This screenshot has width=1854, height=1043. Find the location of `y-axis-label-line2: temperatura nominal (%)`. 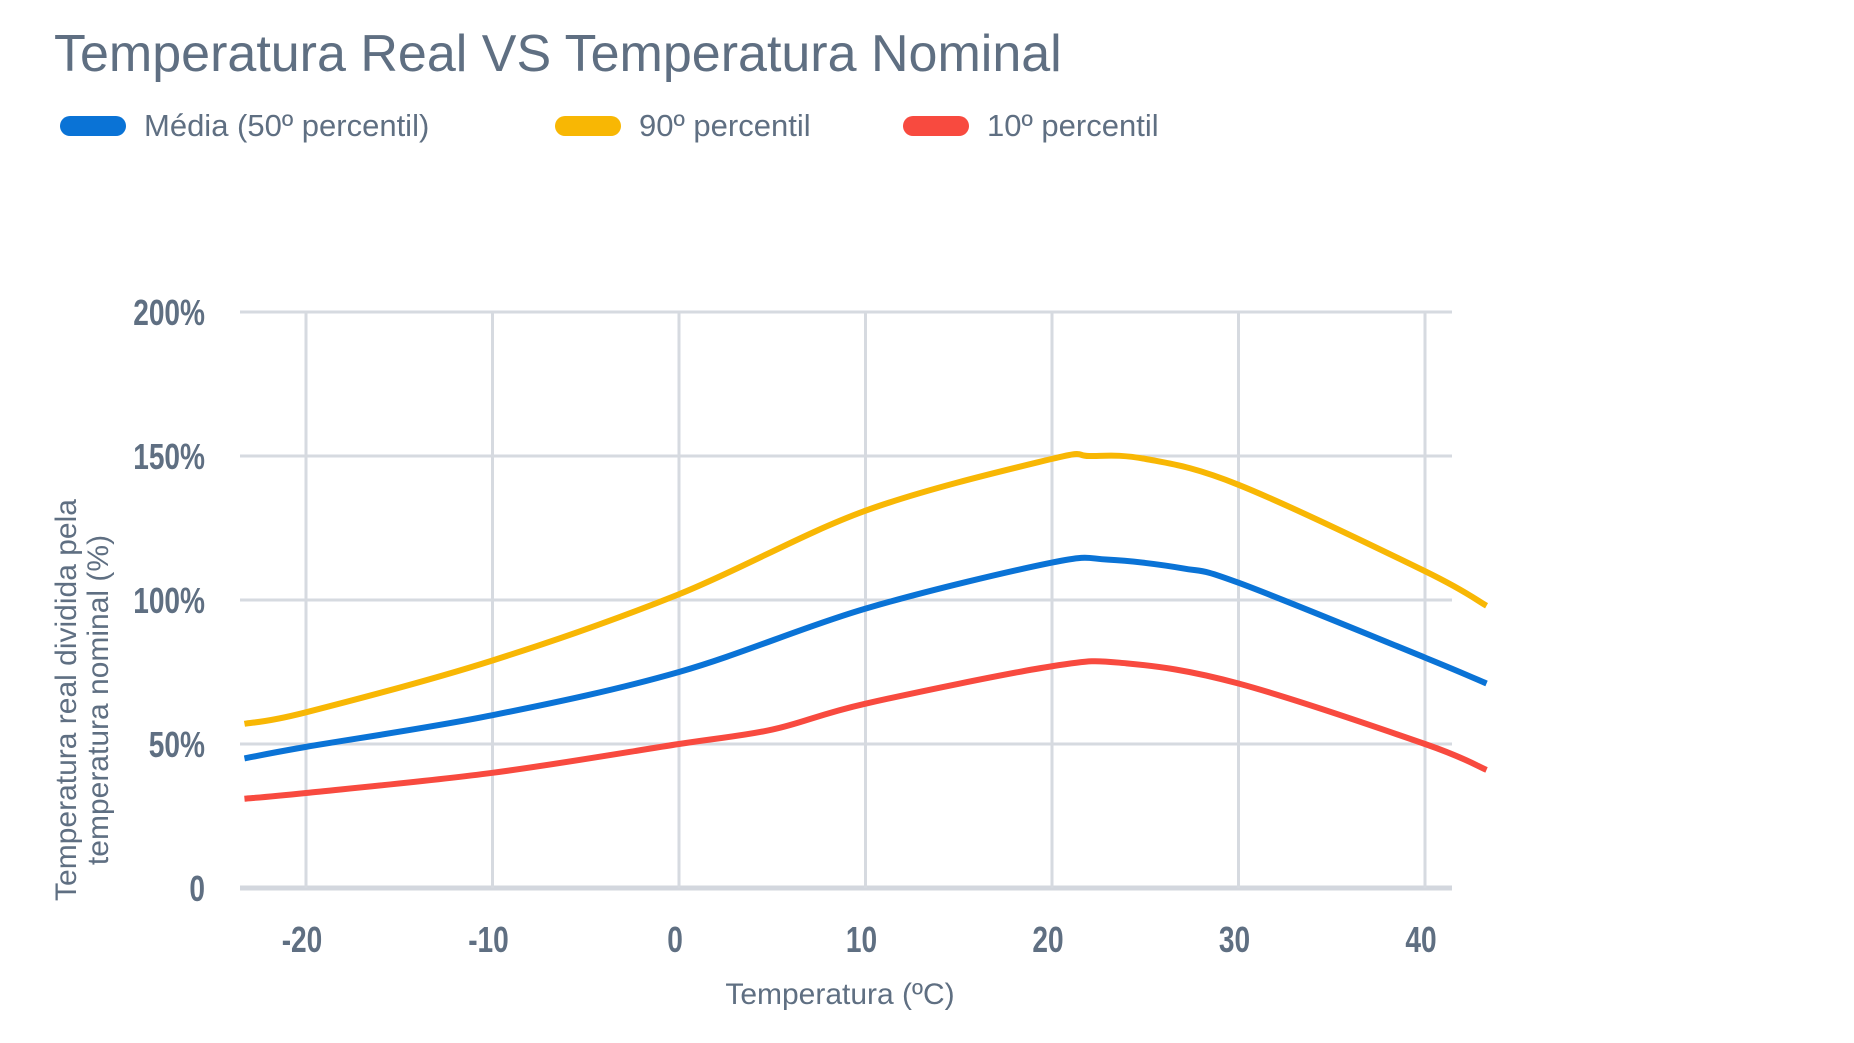

y-axis-label-line2: temperatura nominal (%) is located at coordinates (98, 700).